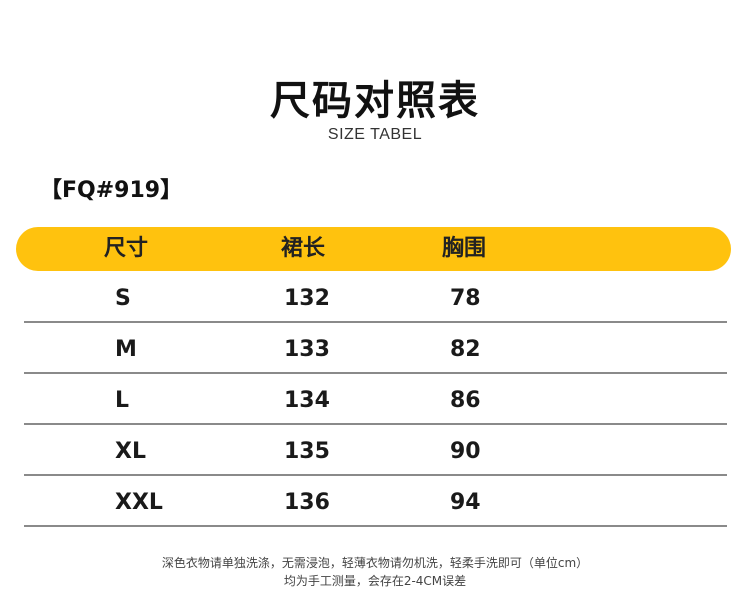  I want to click on cell-bust: 90, so click(465, 451).